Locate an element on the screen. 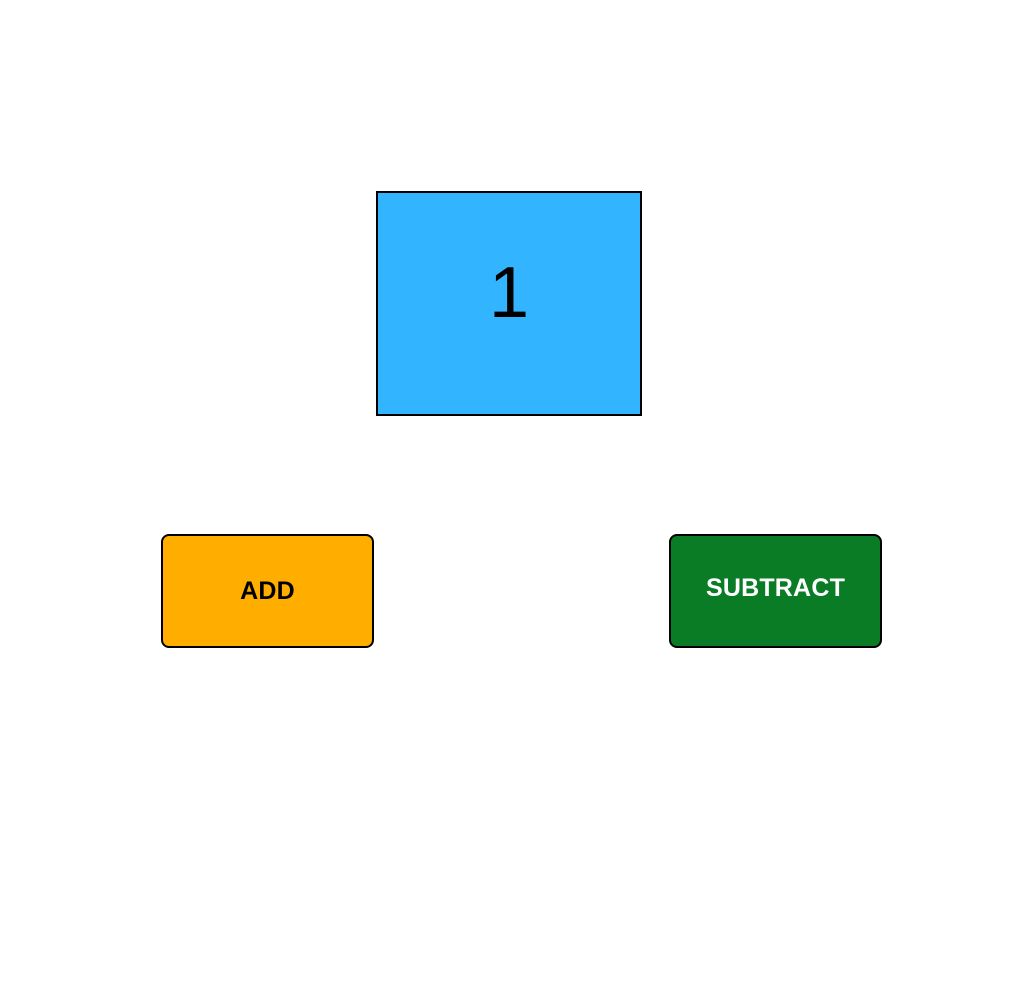  counter-display: 1 is located at coordinates (509, 303).